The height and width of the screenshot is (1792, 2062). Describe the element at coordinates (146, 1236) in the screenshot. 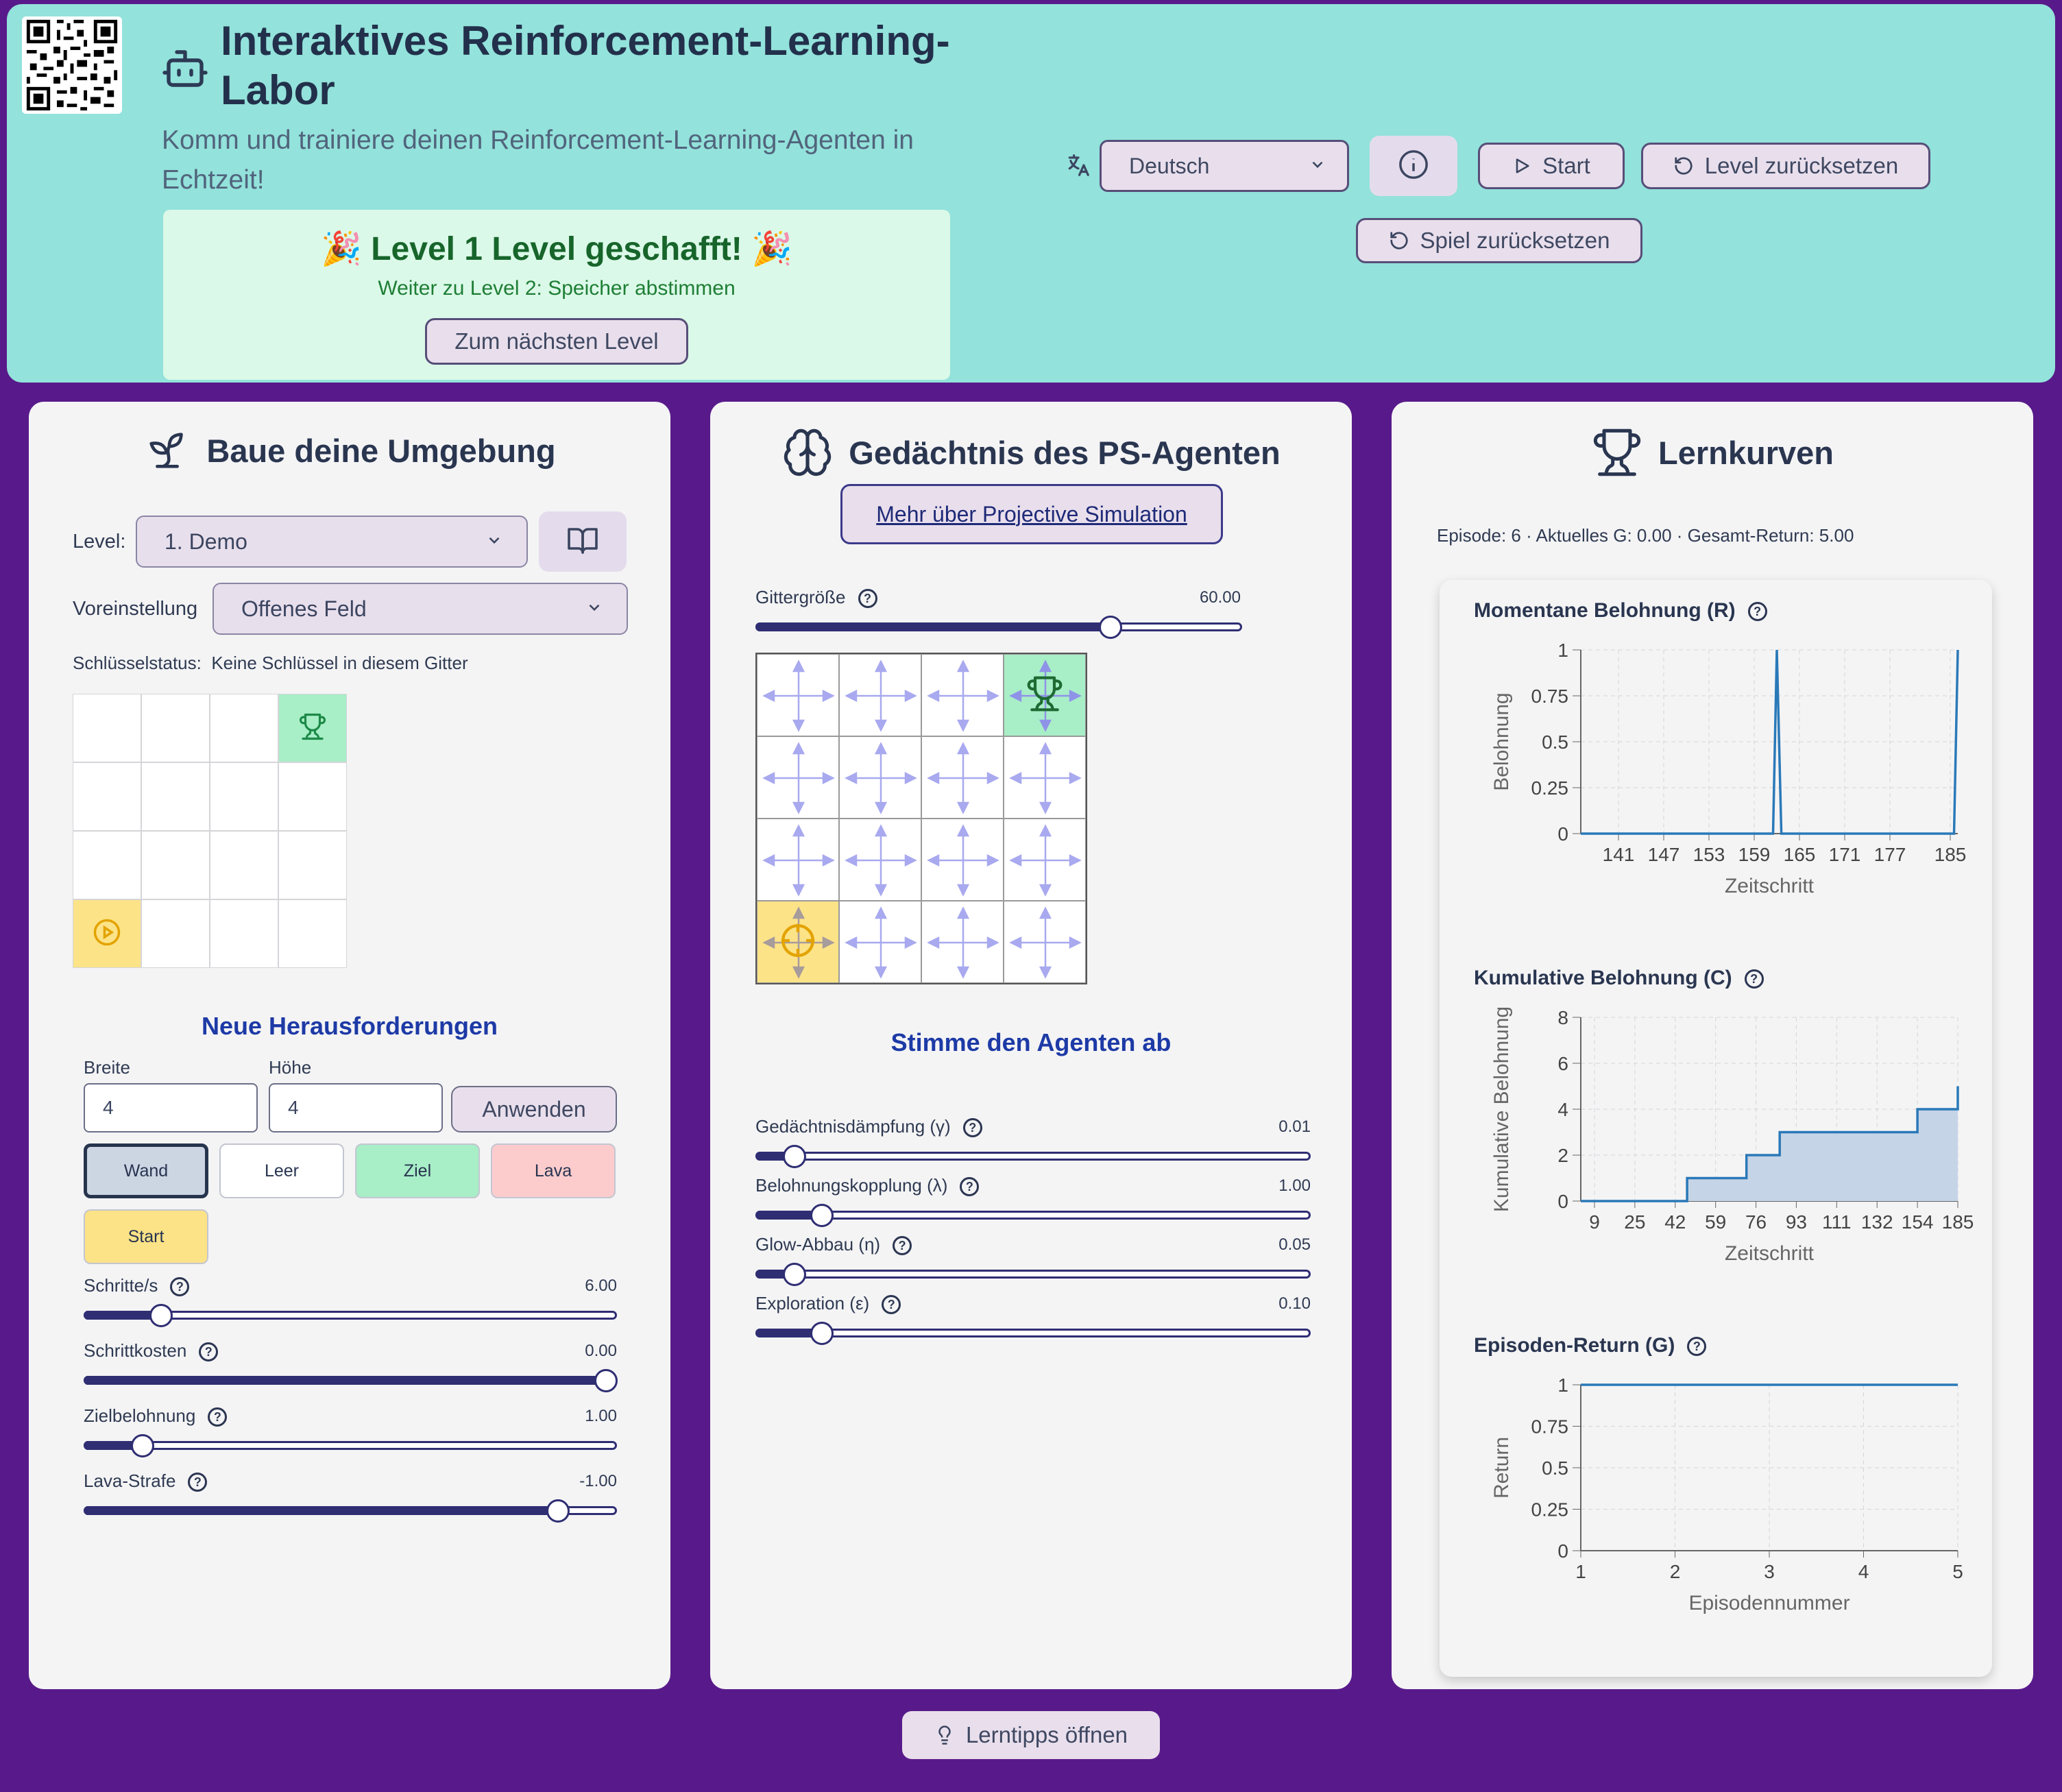

I see `tile-start-button: Start` at that location.